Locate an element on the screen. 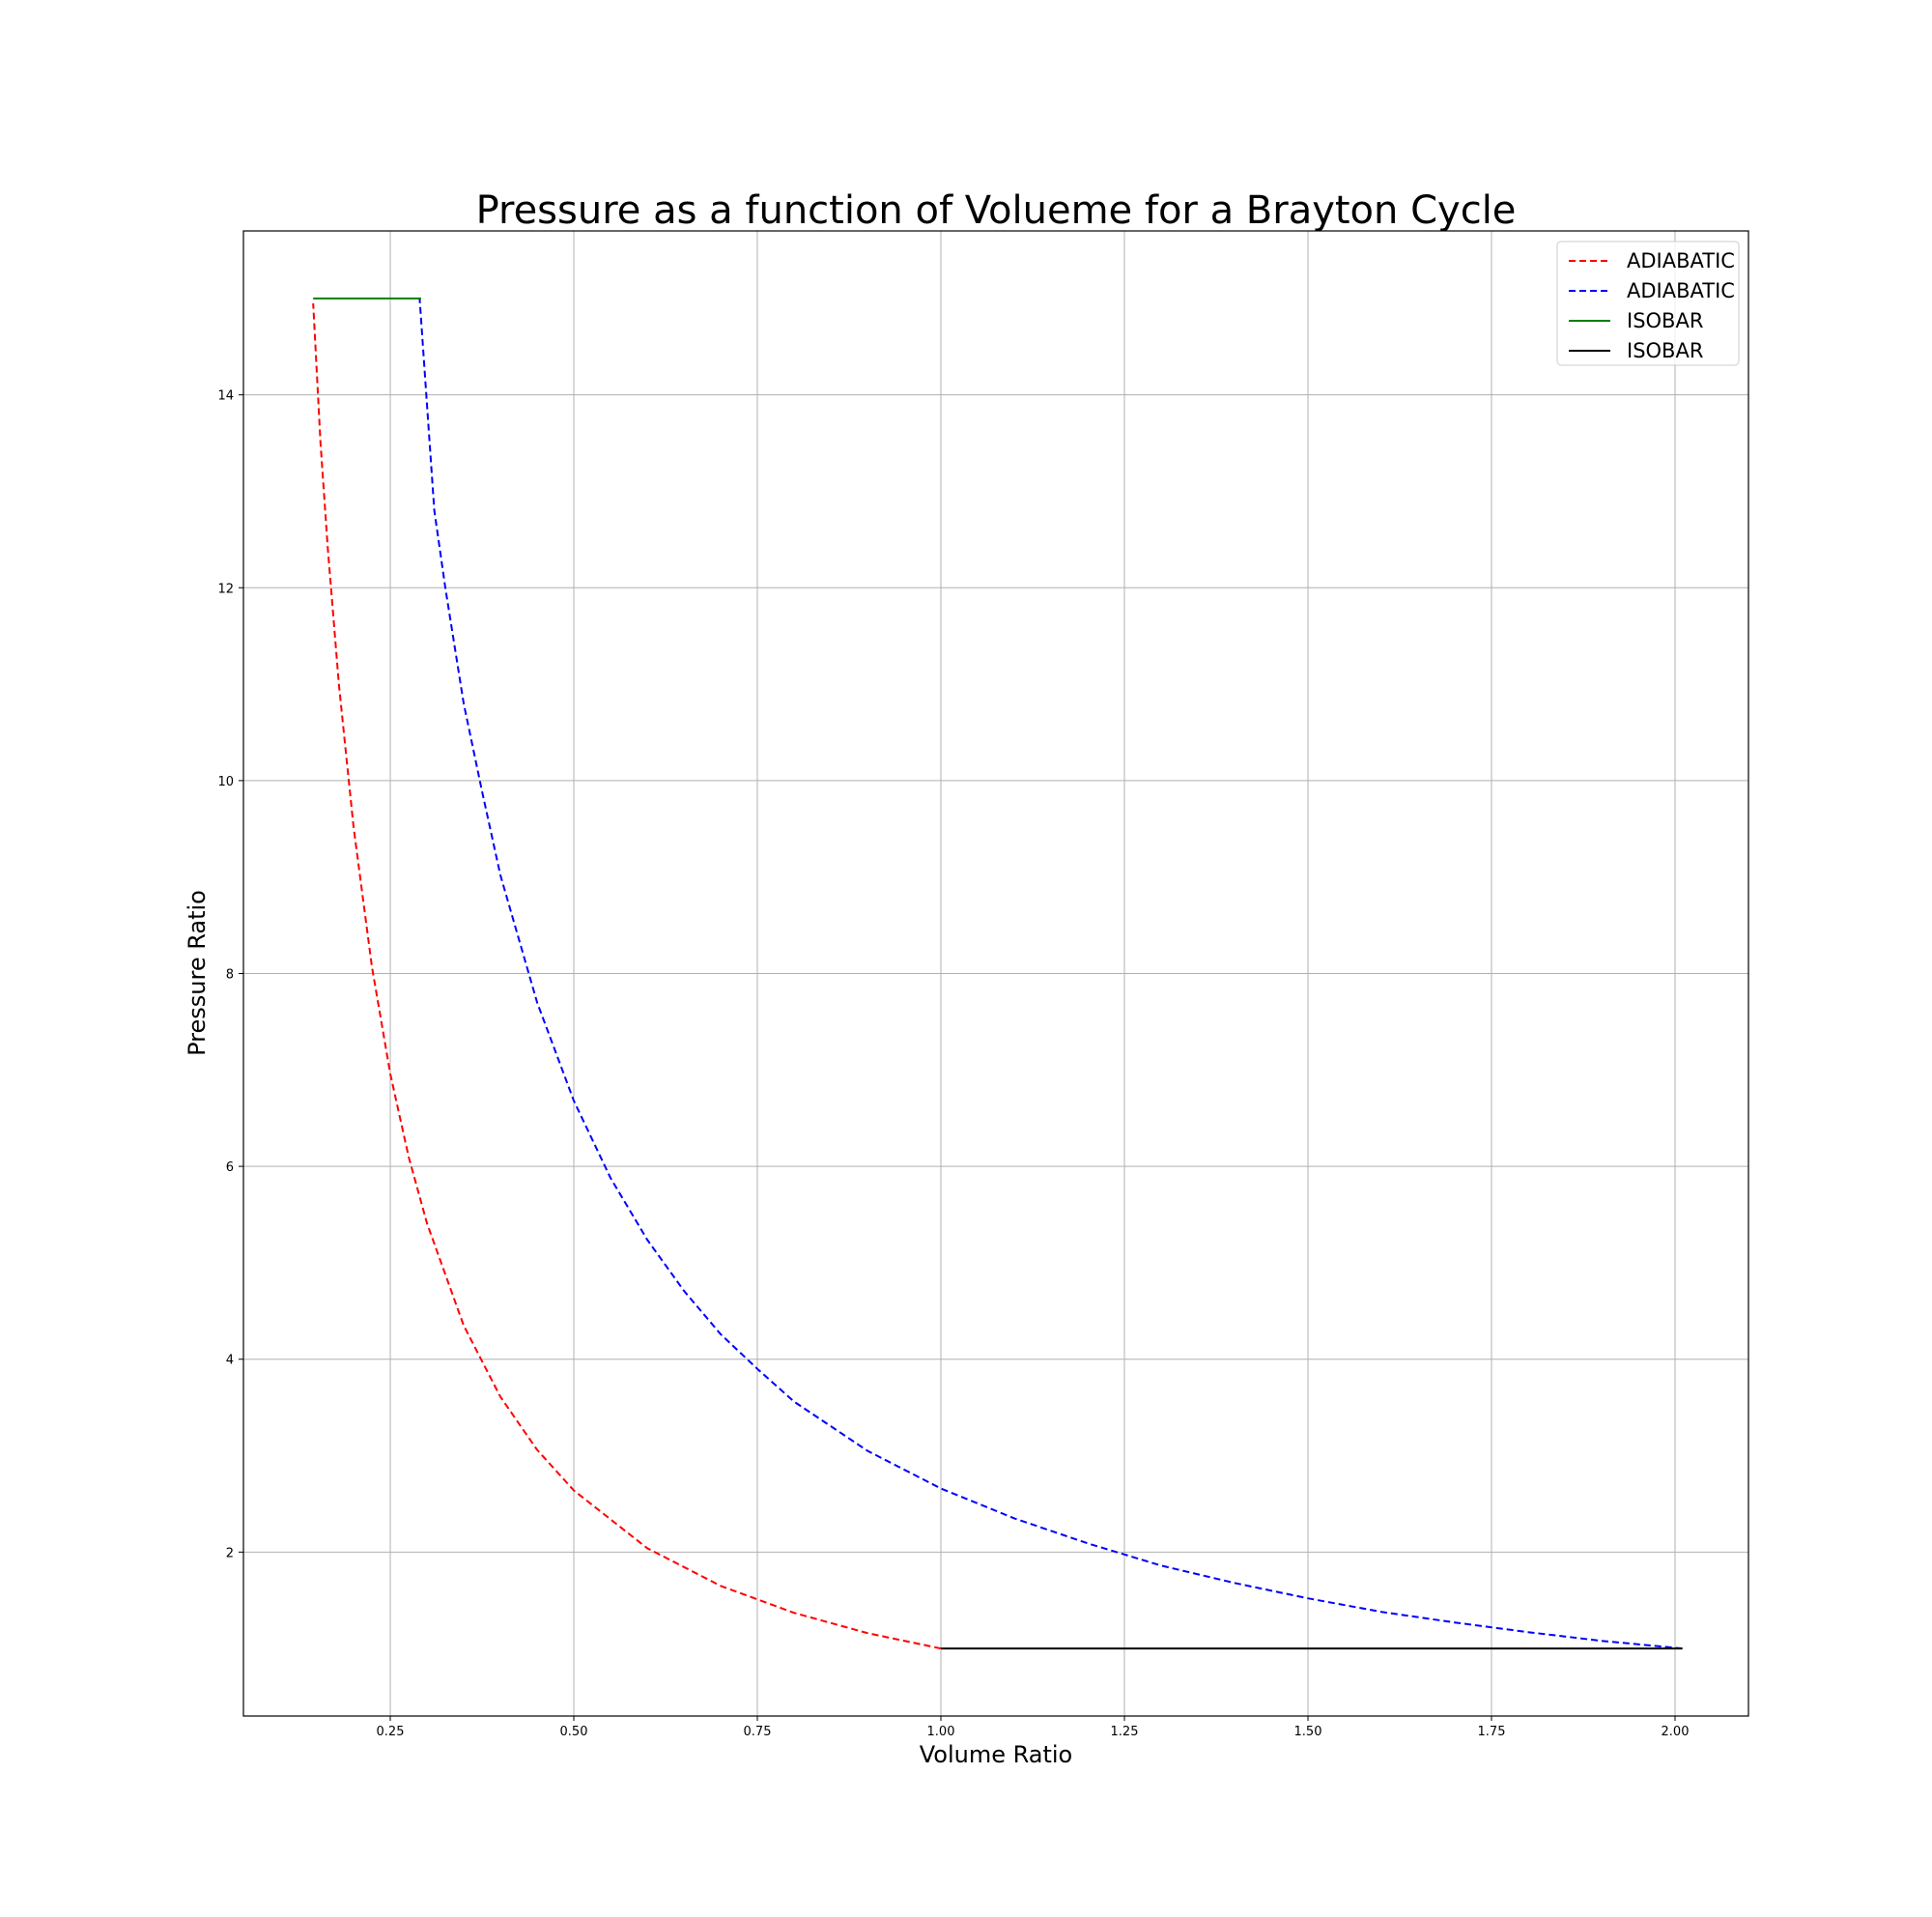  y-tick-label: 10 is located at coordinates (225, 782).